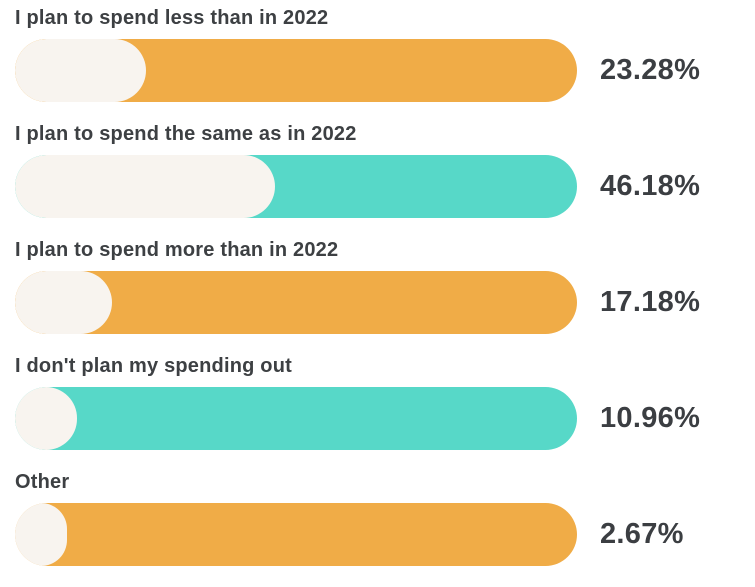 This screenshot has width=755, height=587. Describe the element at coordinates (650, 186) in the screenshot. I see `value-label: 46.18%` at that location.